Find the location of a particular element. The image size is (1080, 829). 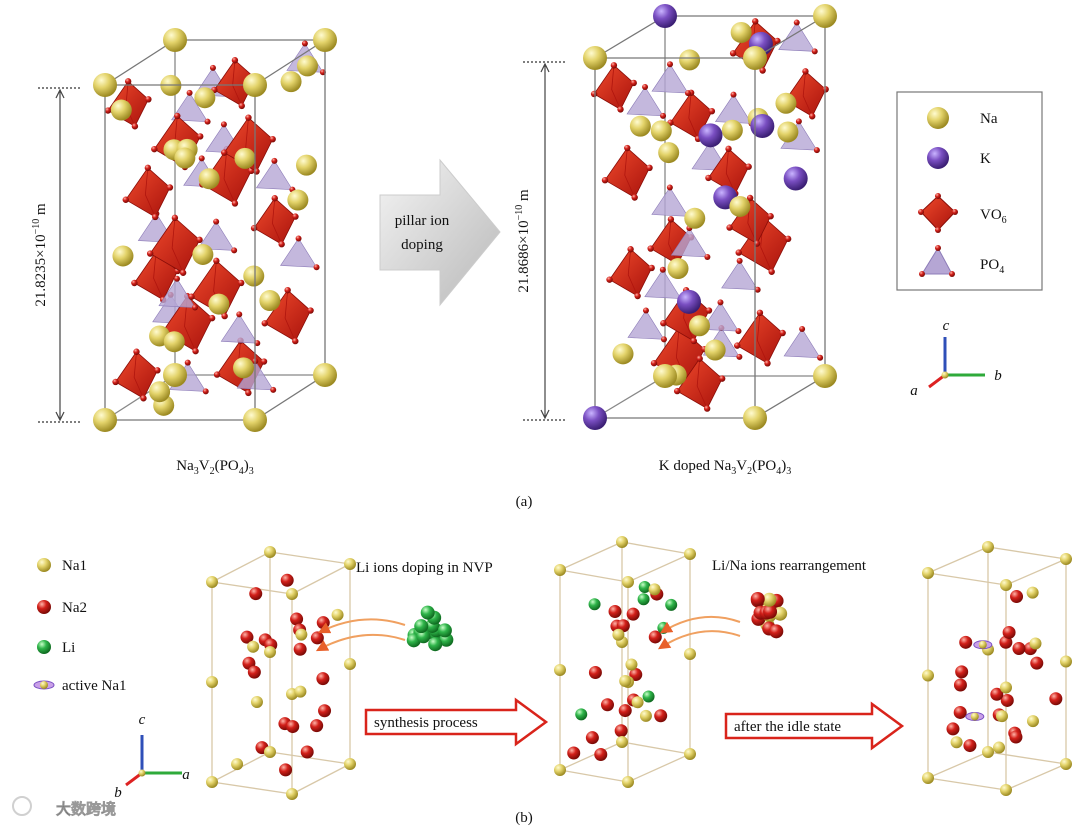

doping-path is located at coordinates (361, 626).